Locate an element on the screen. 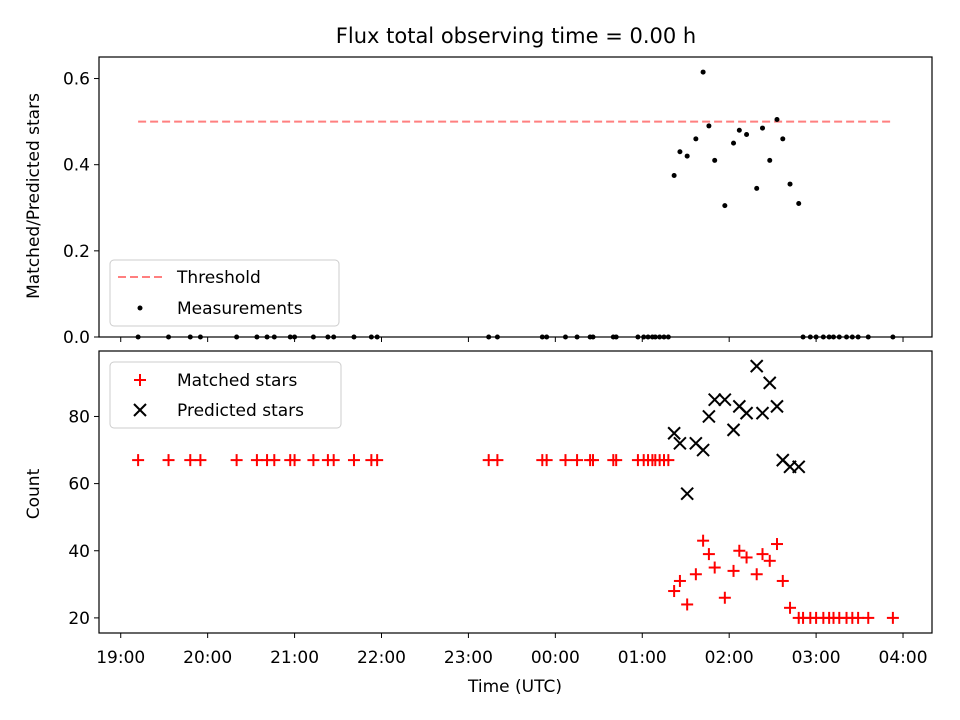  legend-matched-label: Matched stars is located at coordinates (237, 381).